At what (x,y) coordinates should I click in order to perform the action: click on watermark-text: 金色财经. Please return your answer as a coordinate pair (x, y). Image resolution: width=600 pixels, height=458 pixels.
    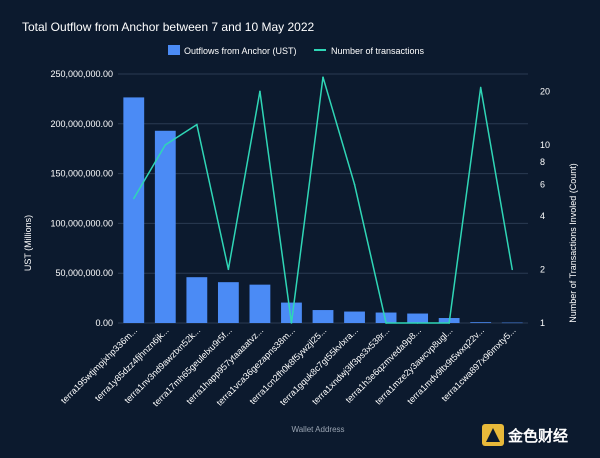
    Looking at the image, I should click on (537, 436).